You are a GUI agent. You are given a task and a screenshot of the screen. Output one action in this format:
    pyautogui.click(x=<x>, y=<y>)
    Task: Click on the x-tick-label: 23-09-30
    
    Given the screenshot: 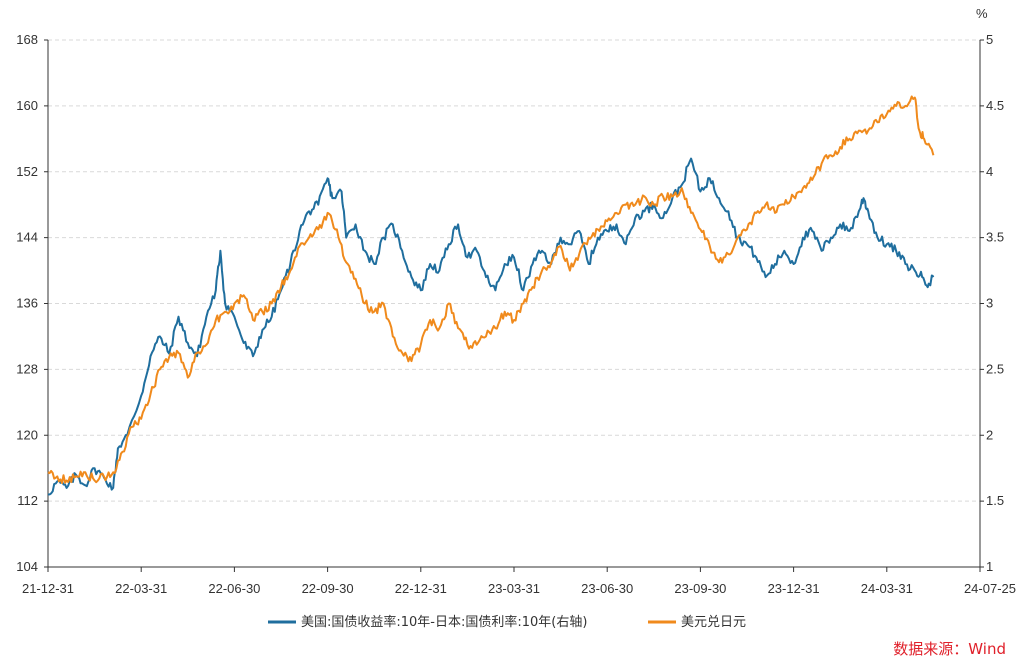 What is the action you would take?
    pyautogui.click(x=700, y=588)
    